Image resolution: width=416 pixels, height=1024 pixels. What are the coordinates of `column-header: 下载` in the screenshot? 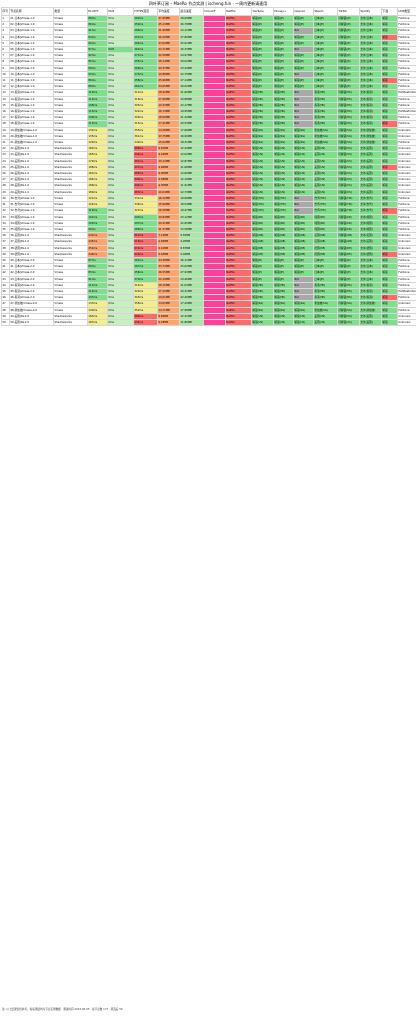 It's located at (389, 11).